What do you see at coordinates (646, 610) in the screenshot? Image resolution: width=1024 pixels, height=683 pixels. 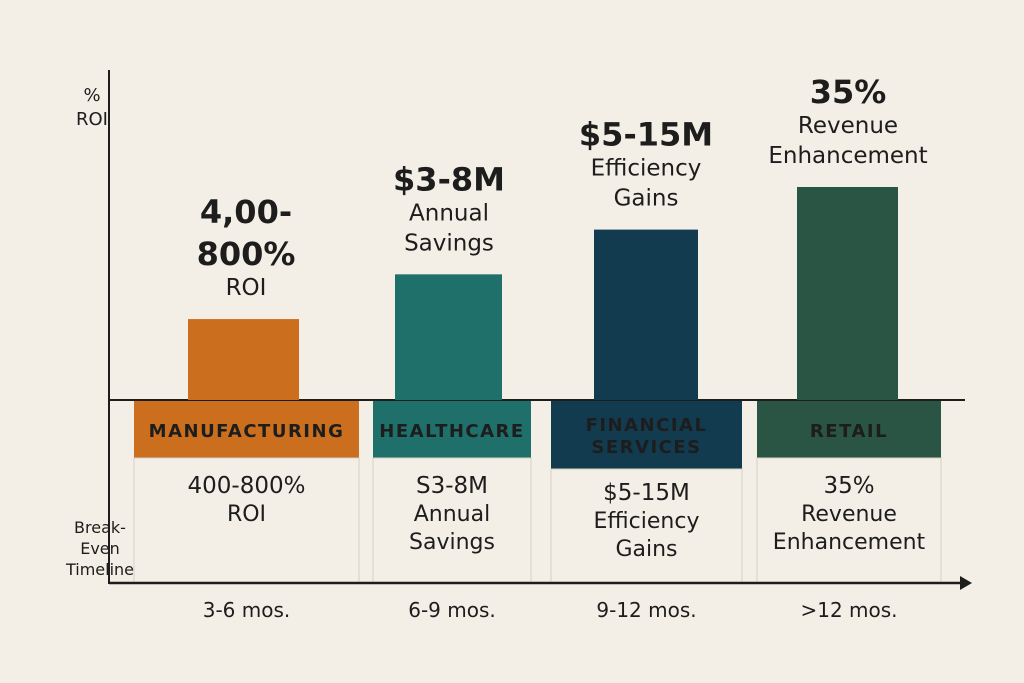 I see `timeline-label: 9-12 mos.` at bounding box center [646, 610].